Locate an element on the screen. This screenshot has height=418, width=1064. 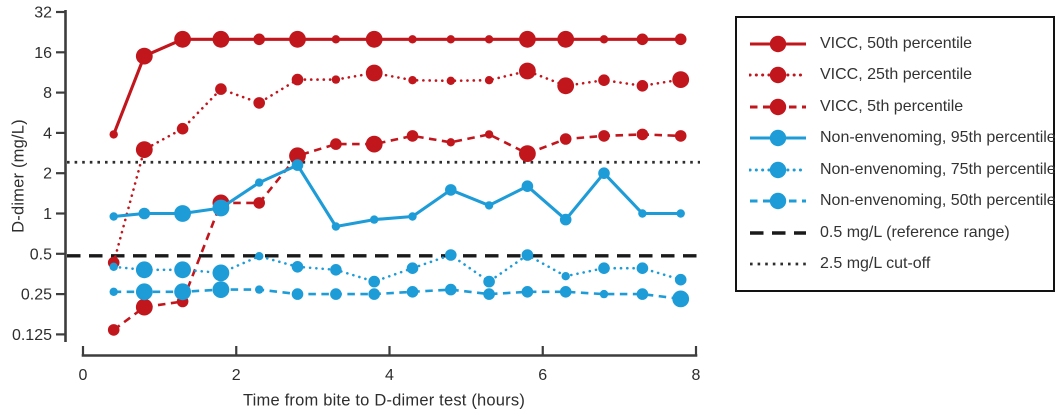
legend-item-cutoff: 2.5 mg/L cut-off is located at coordinates (901, 264).